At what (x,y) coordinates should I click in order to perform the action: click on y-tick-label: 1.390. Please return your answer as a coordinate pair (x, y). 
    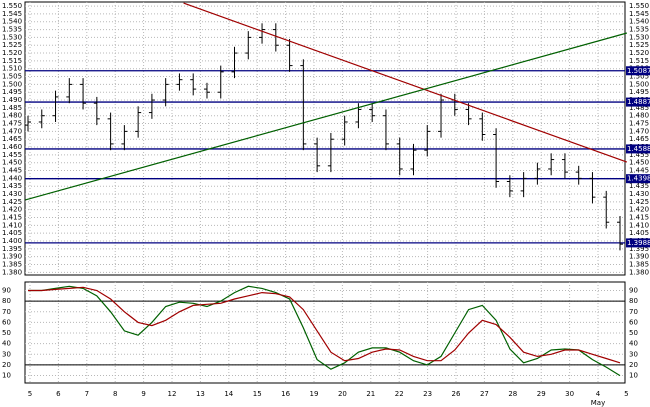
    Looking at the image, I should click on (12, 257).